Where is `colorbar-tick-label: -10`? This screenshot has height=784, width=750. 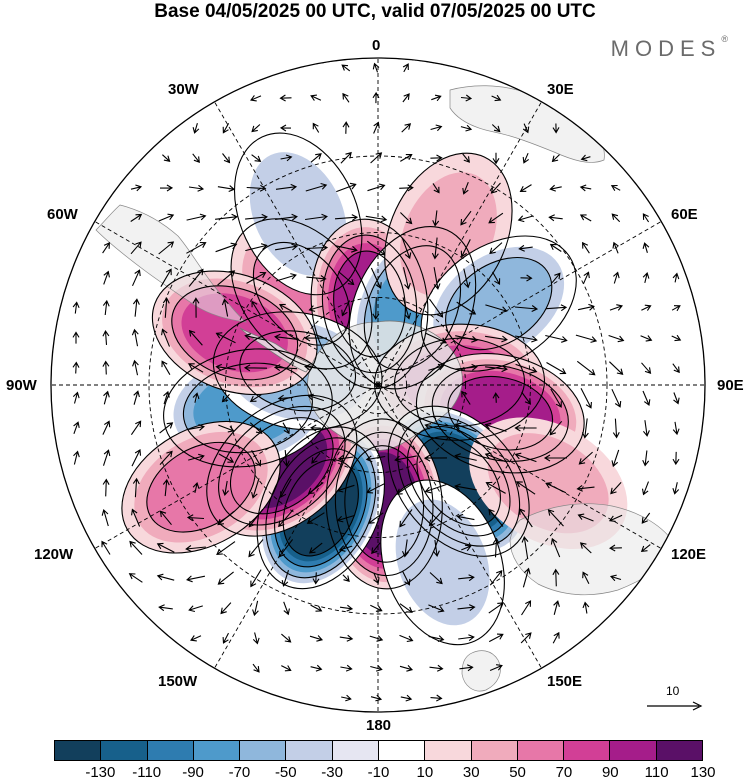 colorbar-tick-label: -10 is located at coordinates (378, 772).